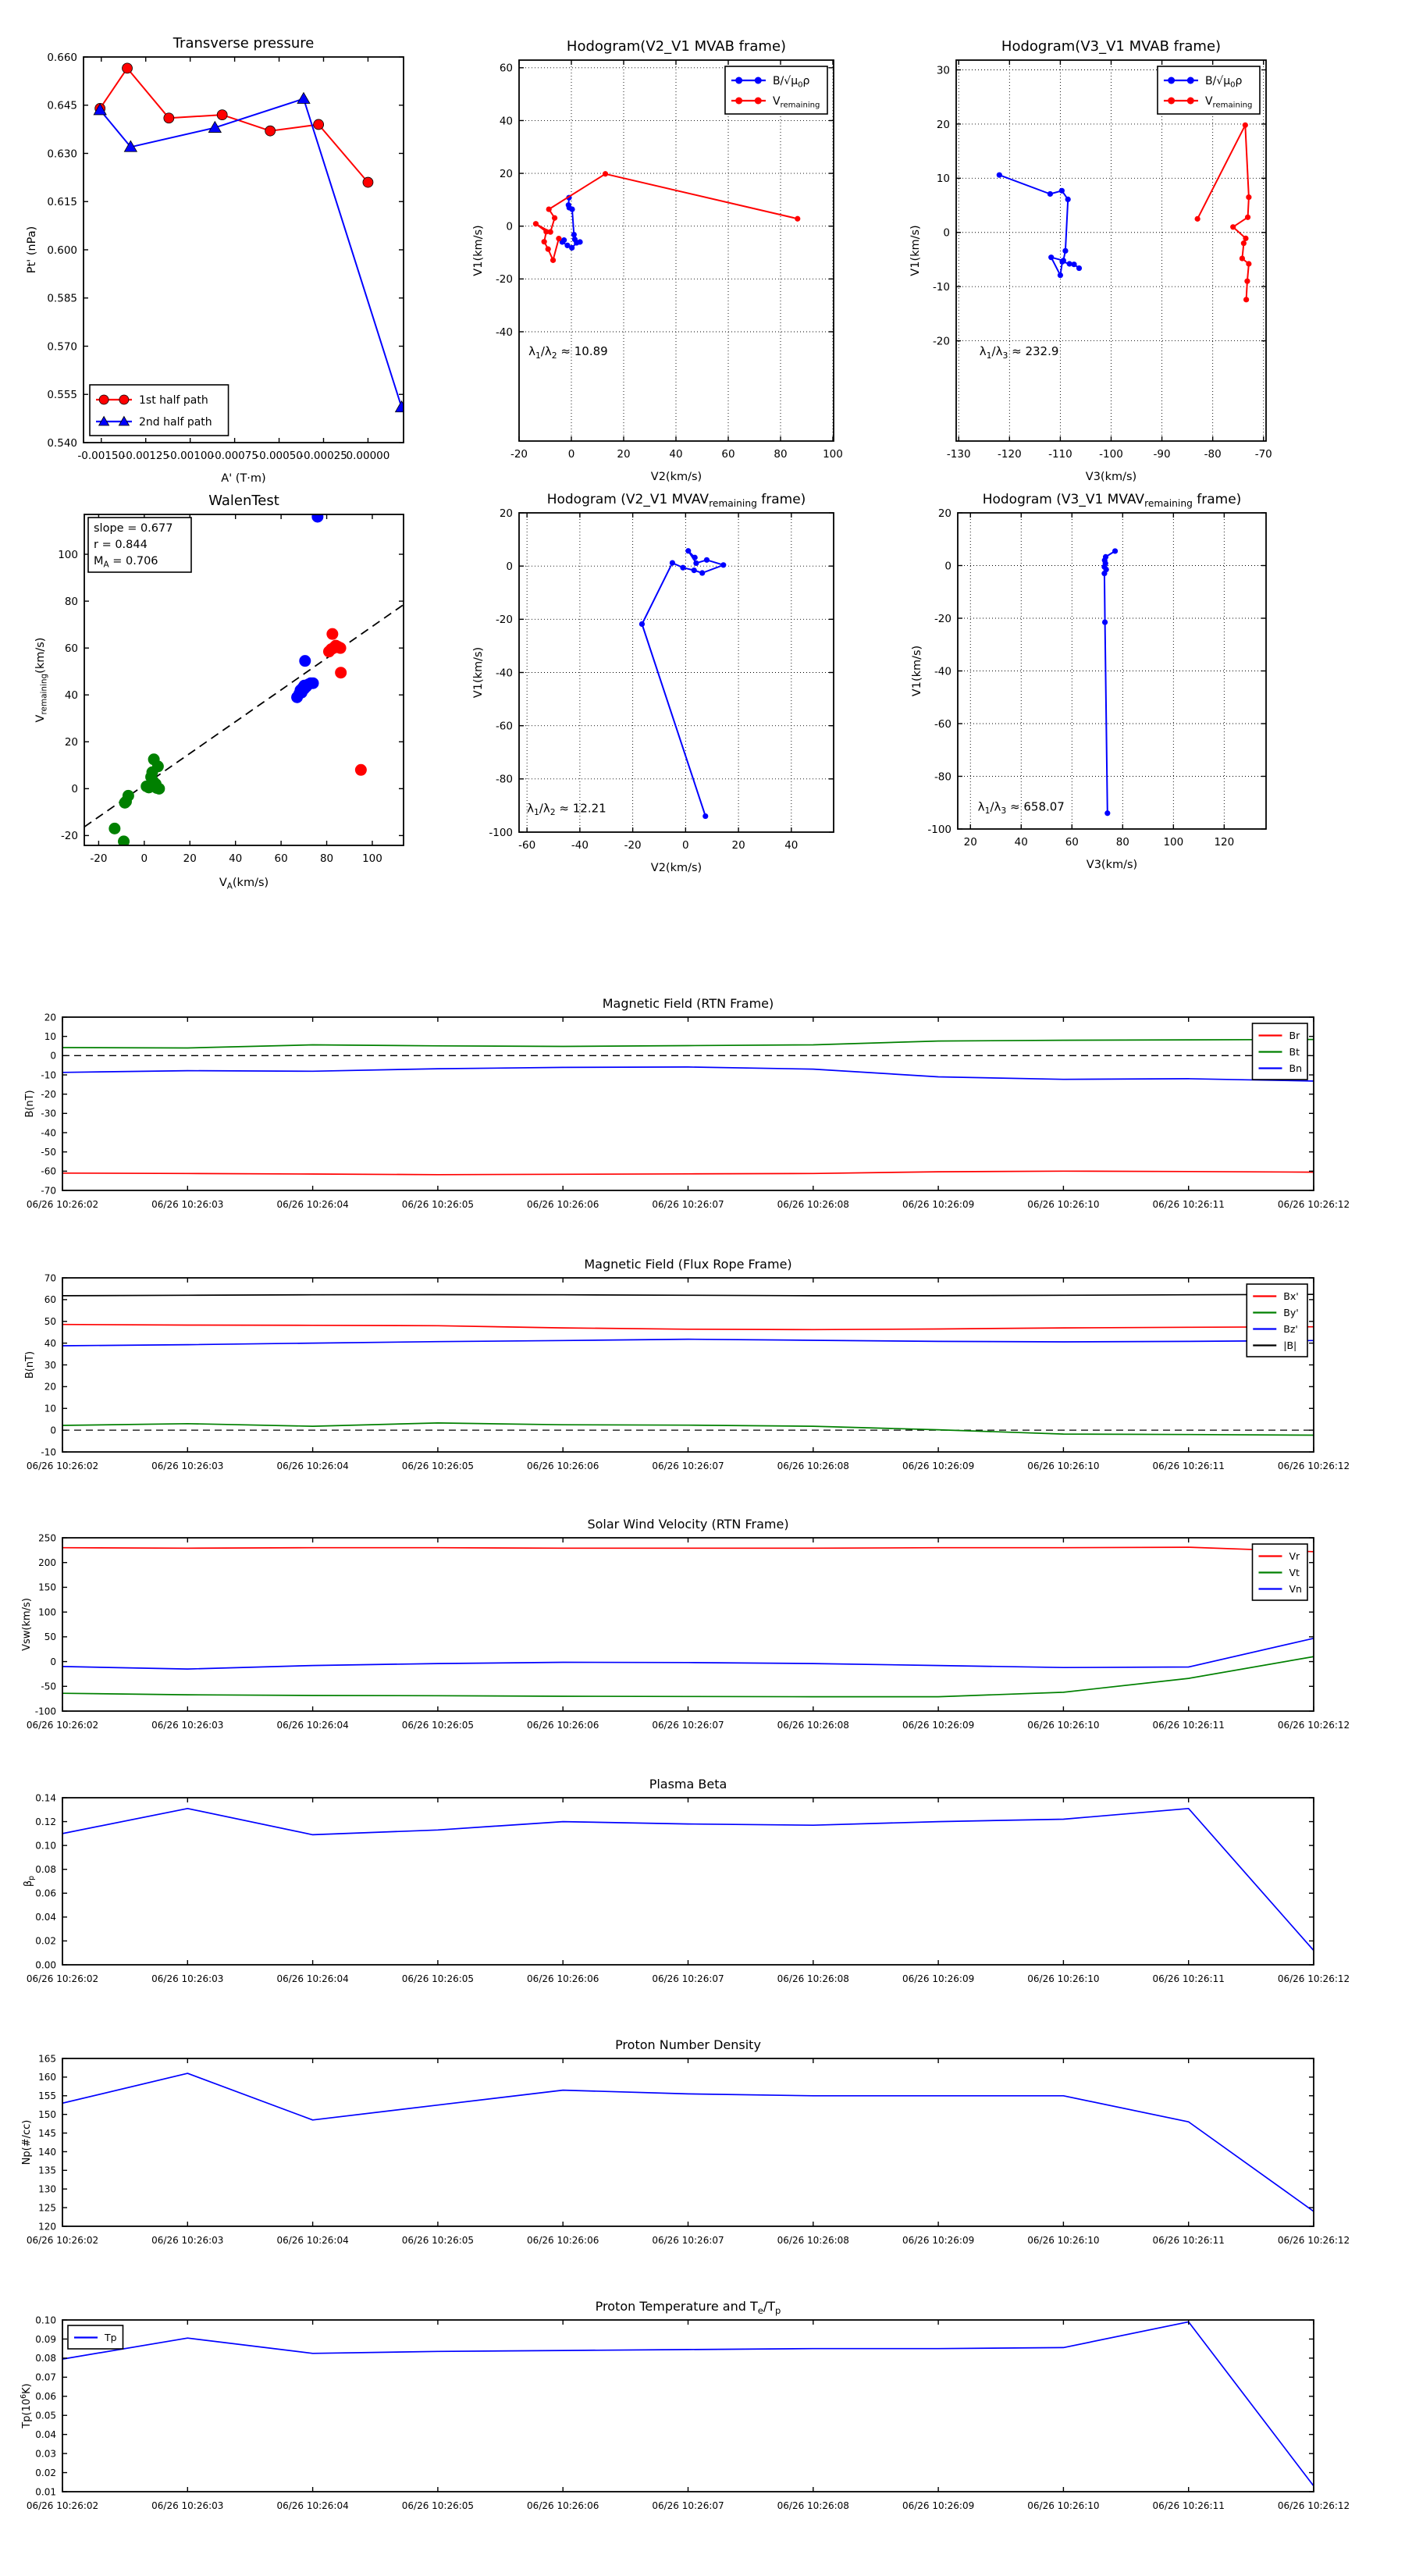 Image resolution: width=1405 pixels, height=2576 pixels. What do you see at coordinates (49, 1132) in the screenshot?
I see `y-tick-label: -40` at bounding box center [49, 1132].